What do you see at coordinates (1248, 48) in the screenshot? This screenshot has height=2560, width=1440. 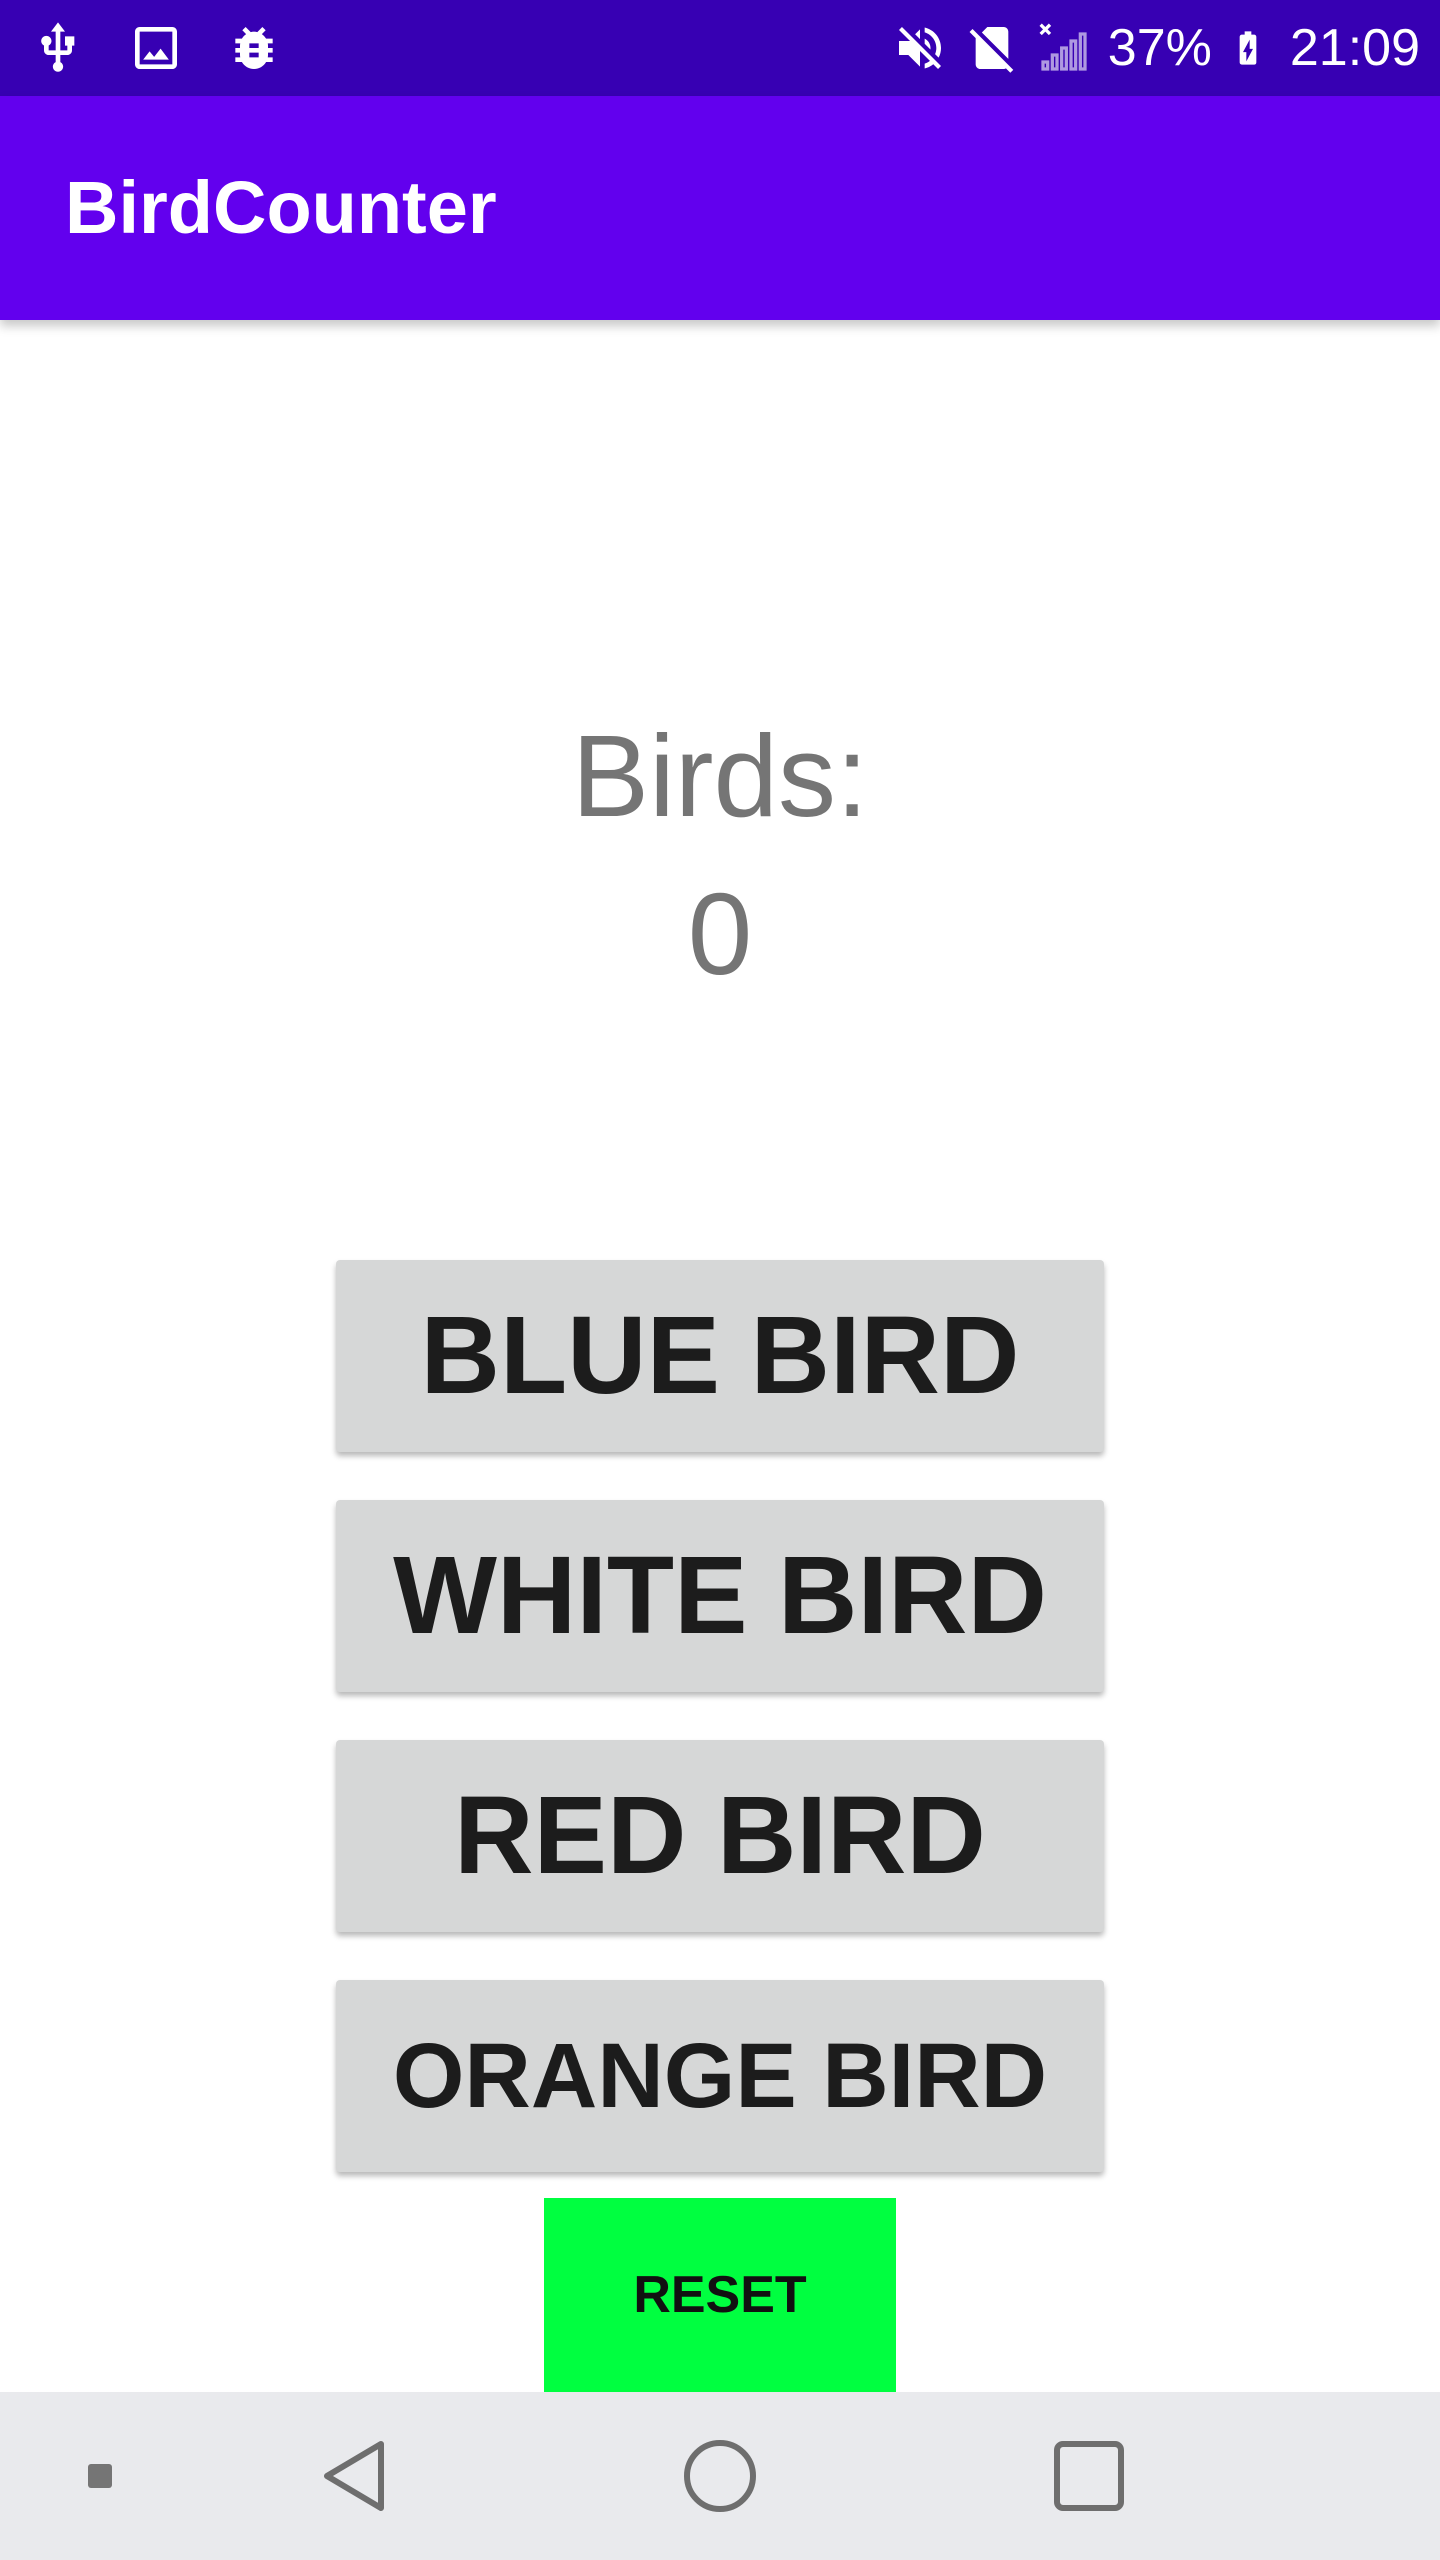 I see `battery-charging-icon` at bounding box center [1248, 48].